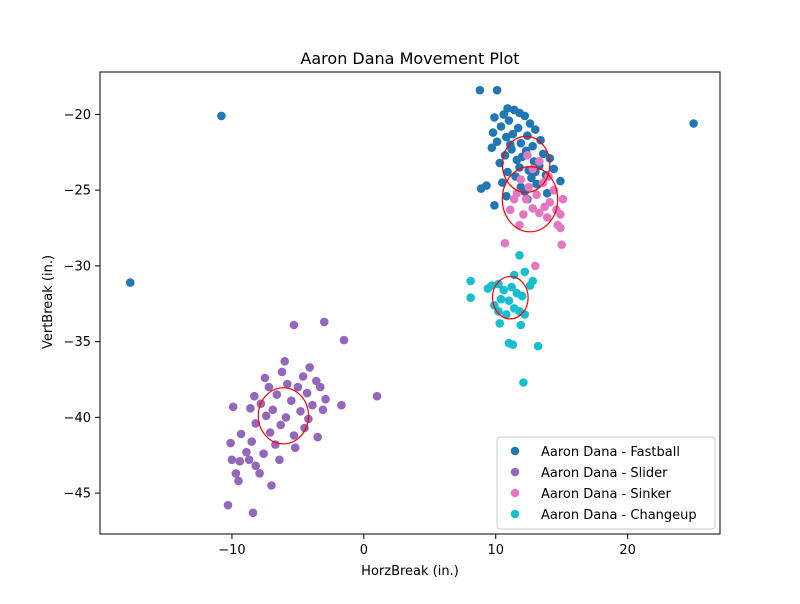 The image size is (800, 604). What do you see at coordinates (619, 515) in the screenshot?
I see `legend-label: Aaron Dana - Changeup` at bounding box center [619, 515].